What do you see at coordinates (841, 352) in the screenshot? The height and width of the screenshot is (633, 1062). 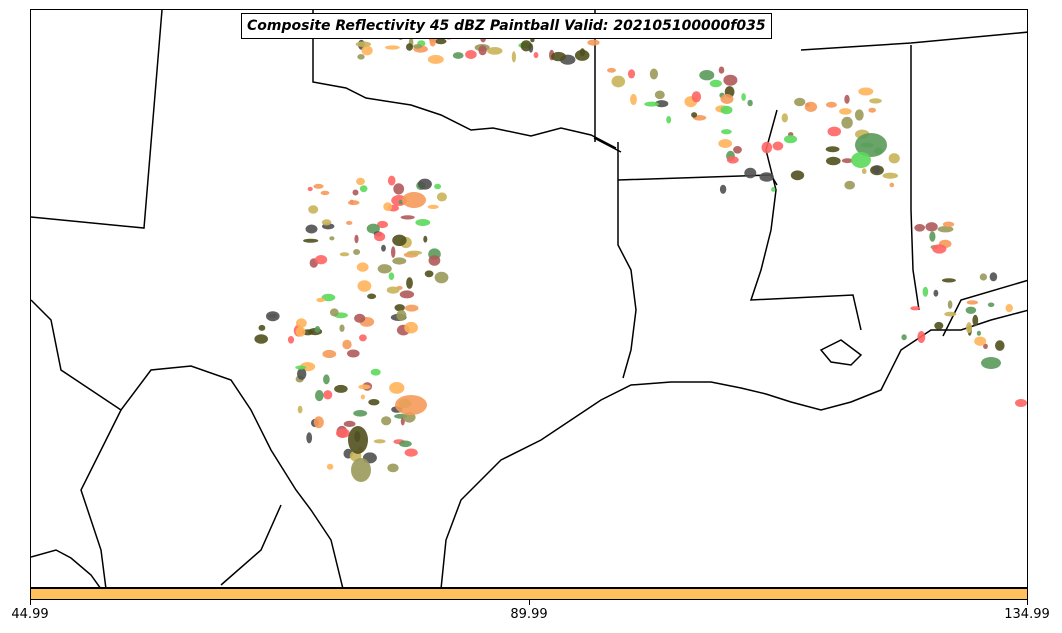 I see `la-marsh-detail` at bounding box center [841, 352].